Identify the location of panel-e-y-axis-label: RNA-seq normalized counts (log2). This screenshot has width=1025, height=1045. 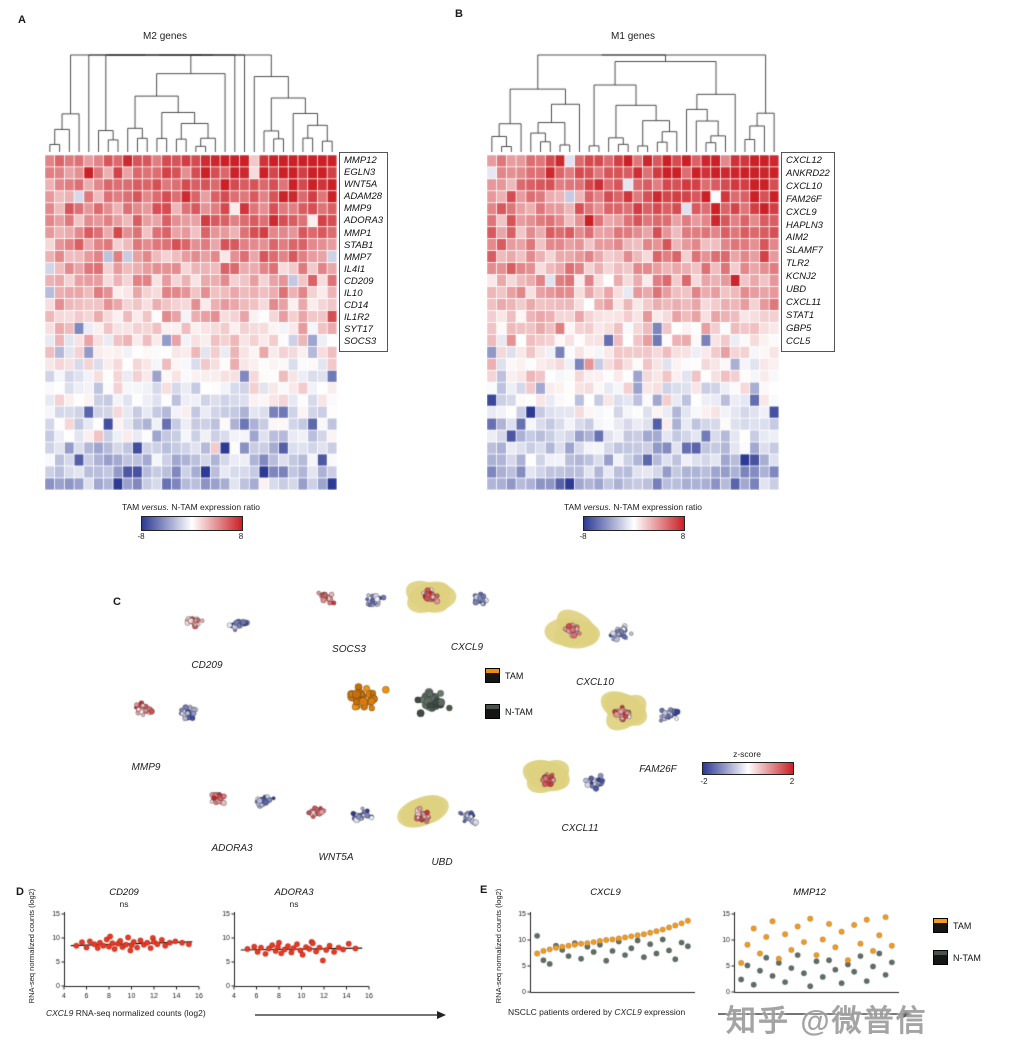
(498, 946).